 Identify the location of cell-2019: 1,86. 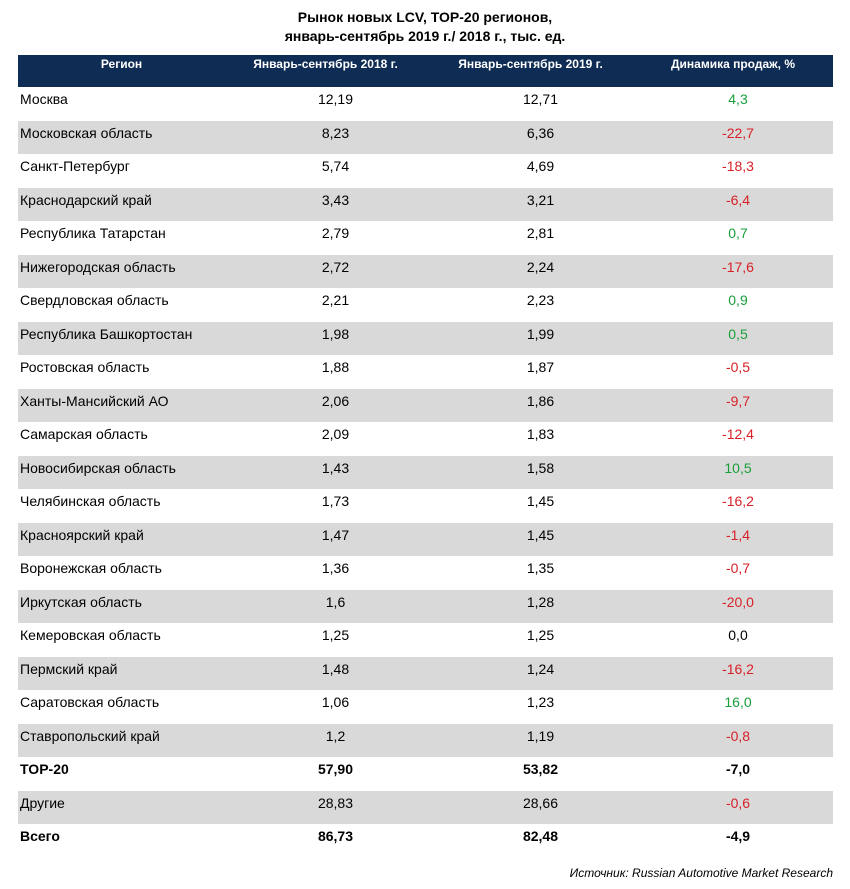
(540, 400).